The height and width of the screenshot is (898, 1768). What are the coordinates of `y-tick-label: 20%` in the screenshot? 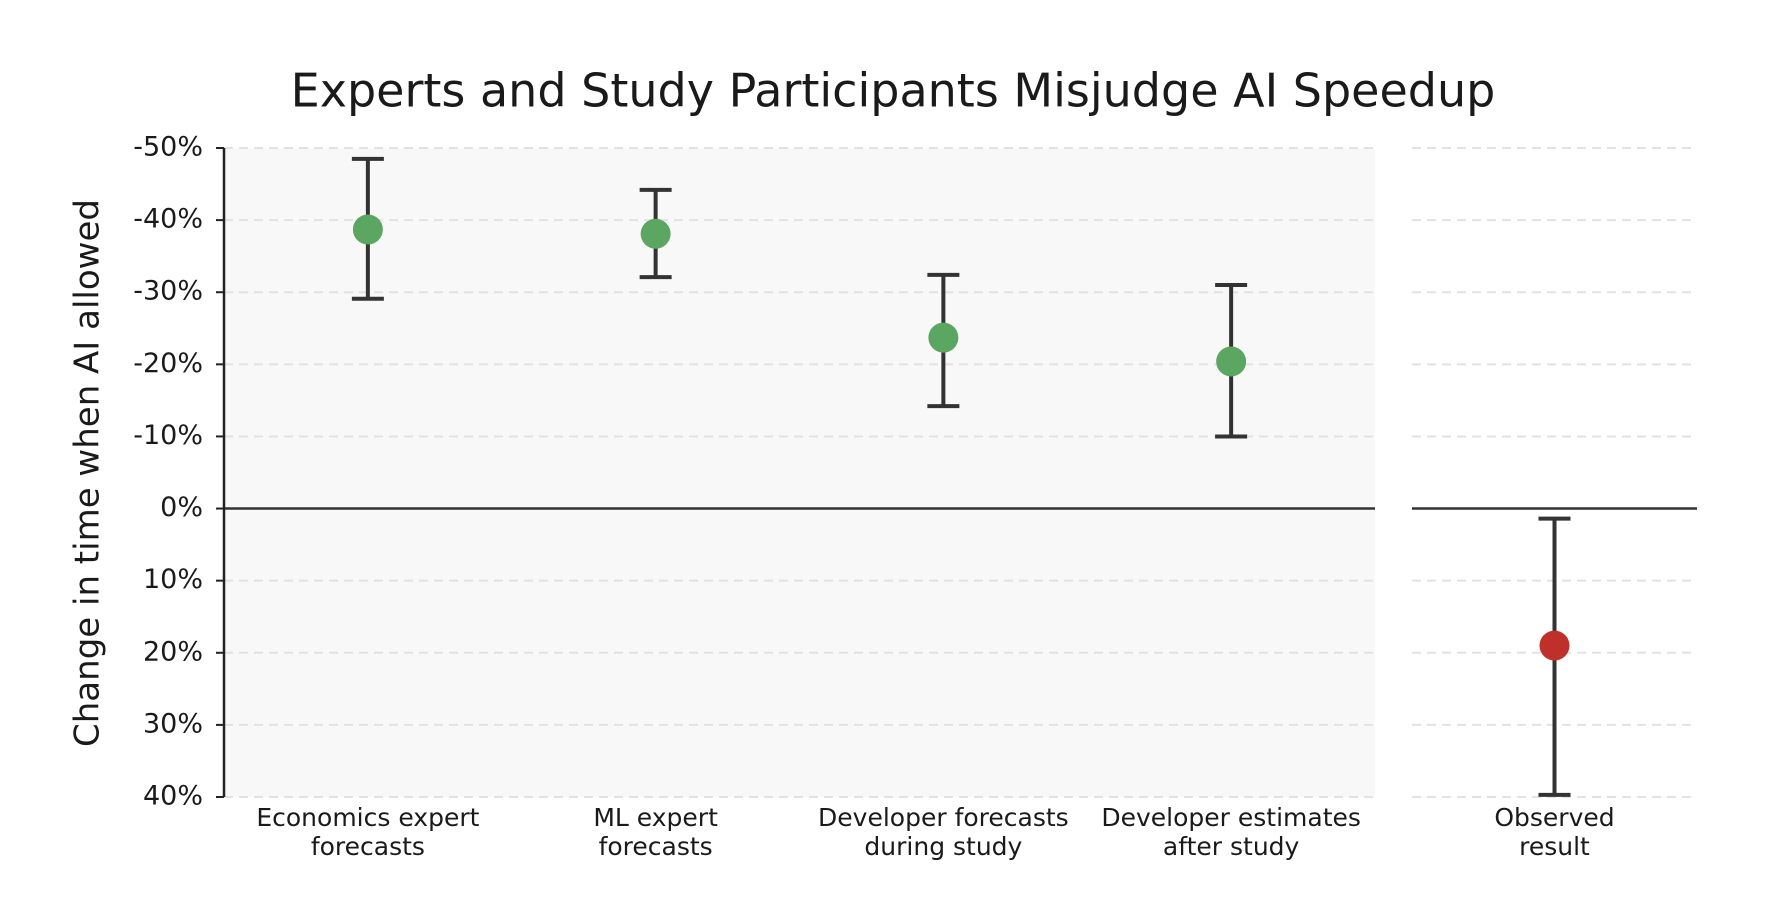 It's located at (173, 651).